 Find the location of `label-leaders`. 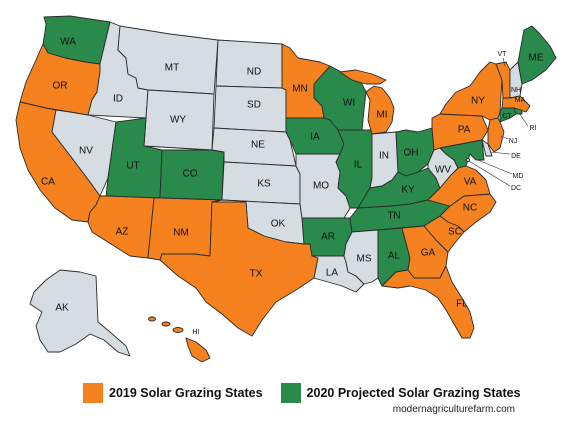

label-leaders is located at coordinates (498, 122).